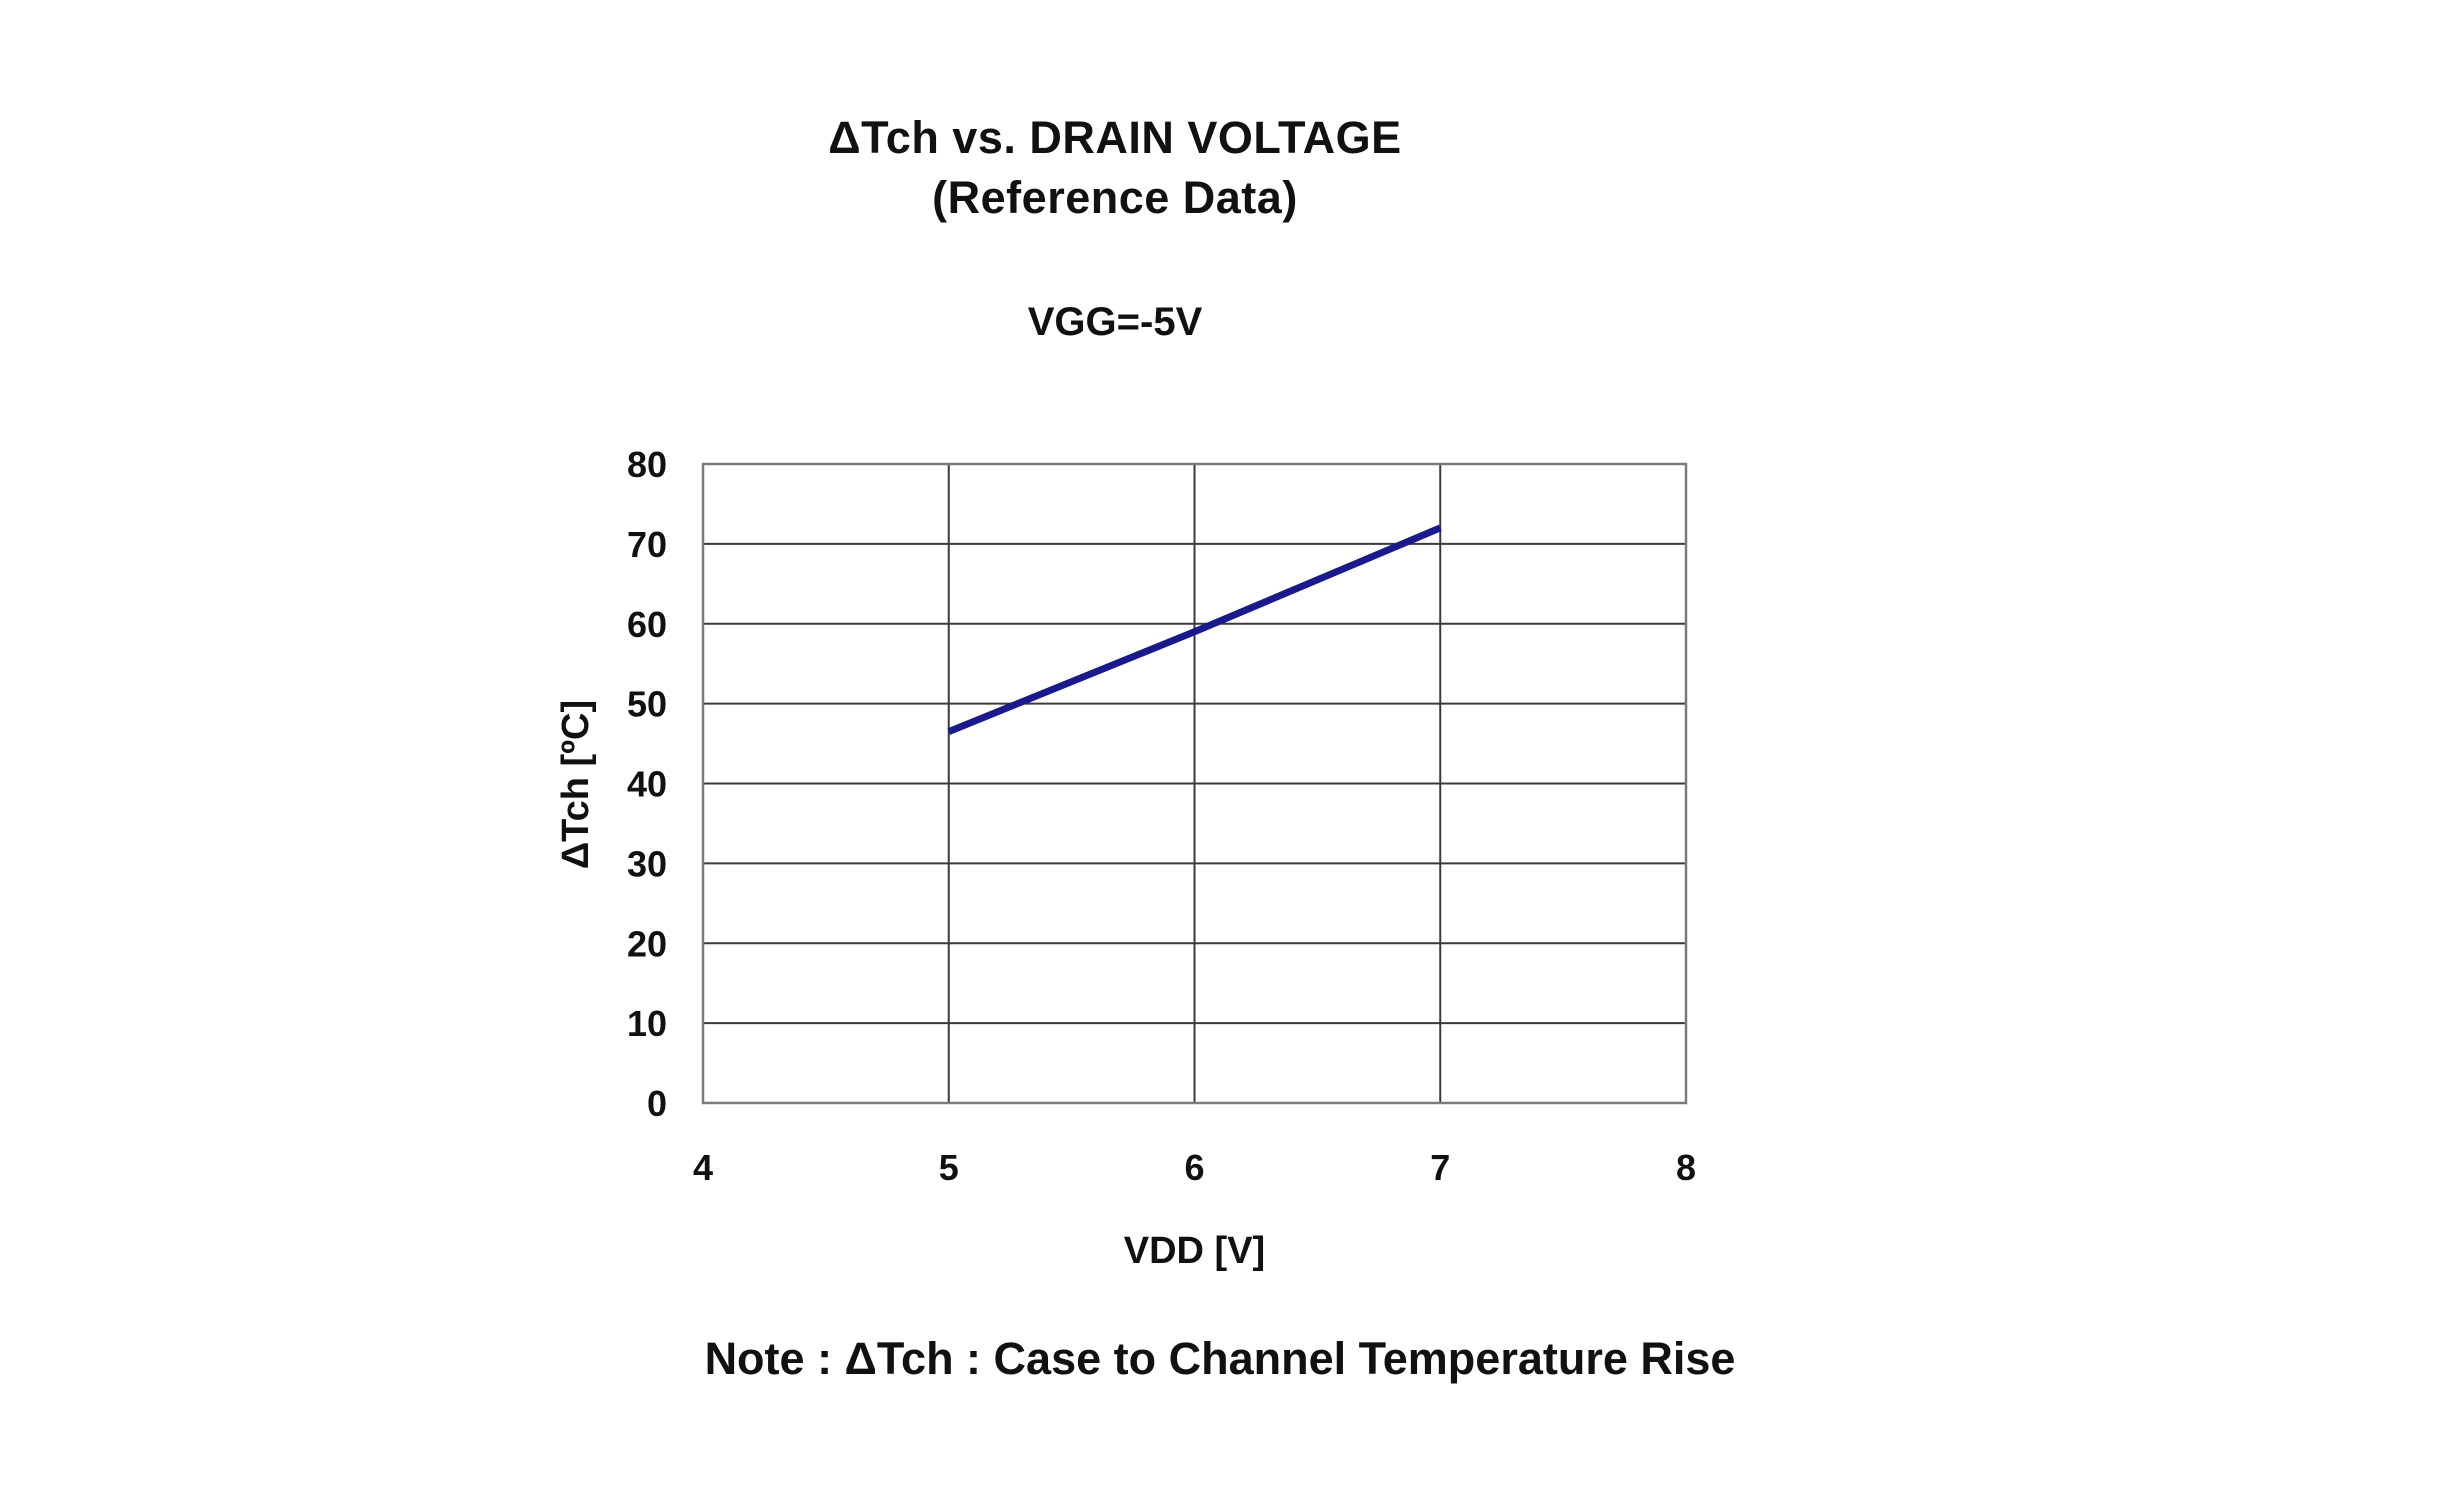 Image resolution: width=2440 pixels, height=1500 pixels. I want to click on chart-title: ΔTch vs. DRAIN VOLTAGE, so click(1115, 137).